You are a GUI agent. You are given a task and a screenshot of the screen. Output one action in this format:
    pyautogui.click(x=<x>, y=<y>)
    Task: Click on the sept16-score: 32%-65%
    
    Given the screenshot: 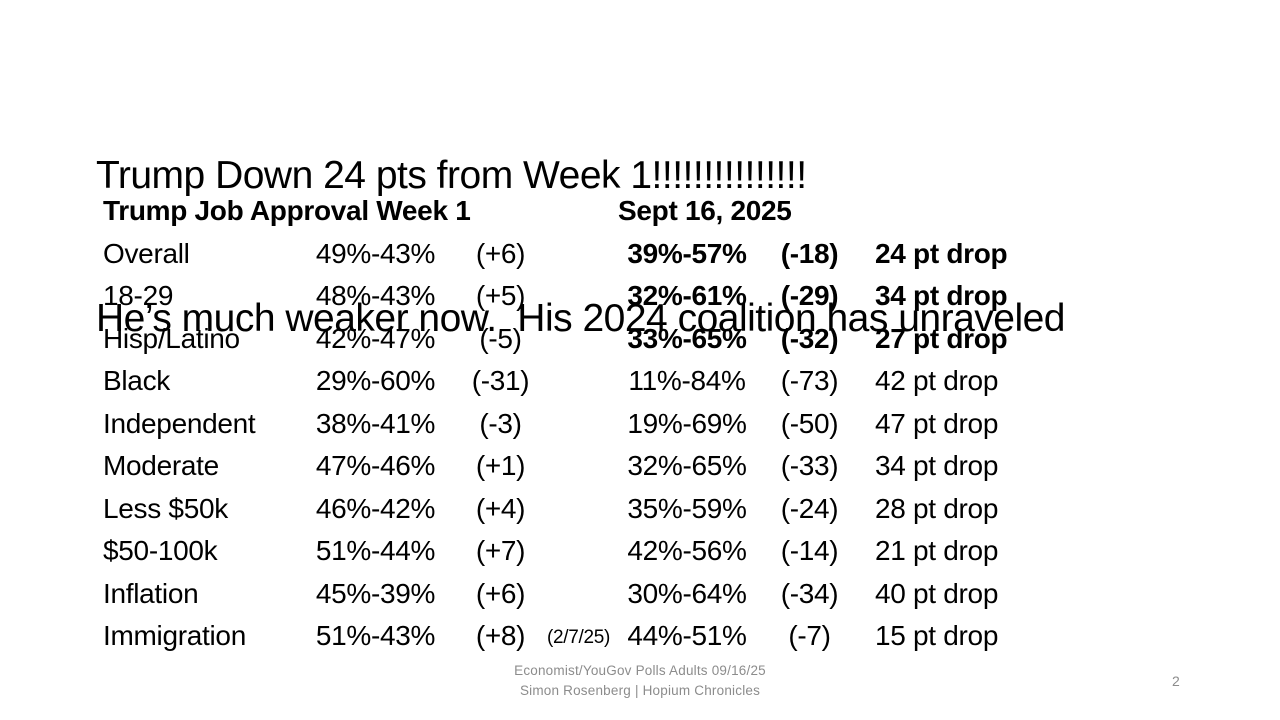 What is the action you would take?
    pyautogui.click(x=687, y=465)
    